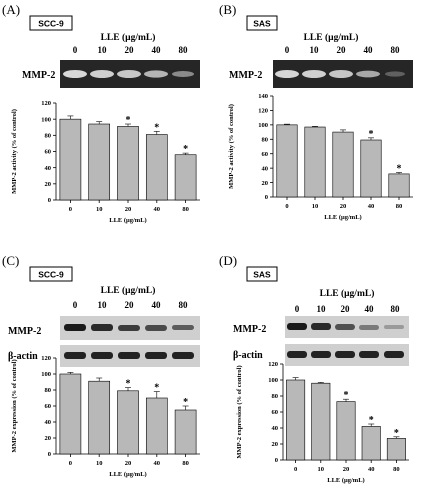  I want to click on western-blot-mmp2, so click(347, 327).